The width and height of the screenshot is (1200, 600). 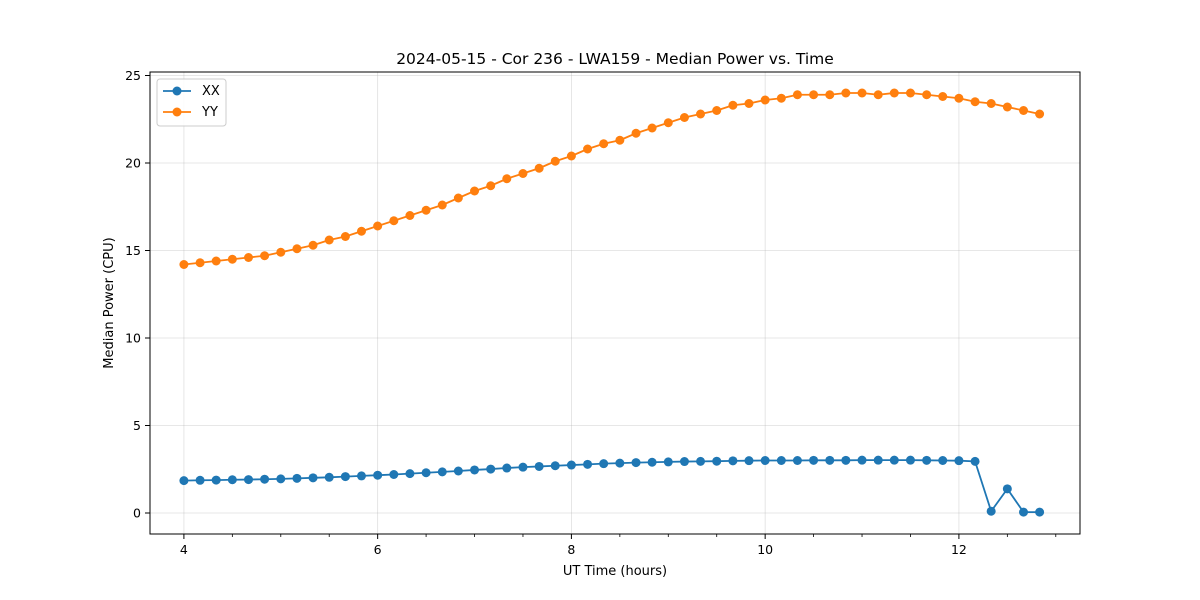 What do you see at coordinates (137, 425) in the screenshot?
I see `y-tick-label: 5` at bounding box center [137, 425].